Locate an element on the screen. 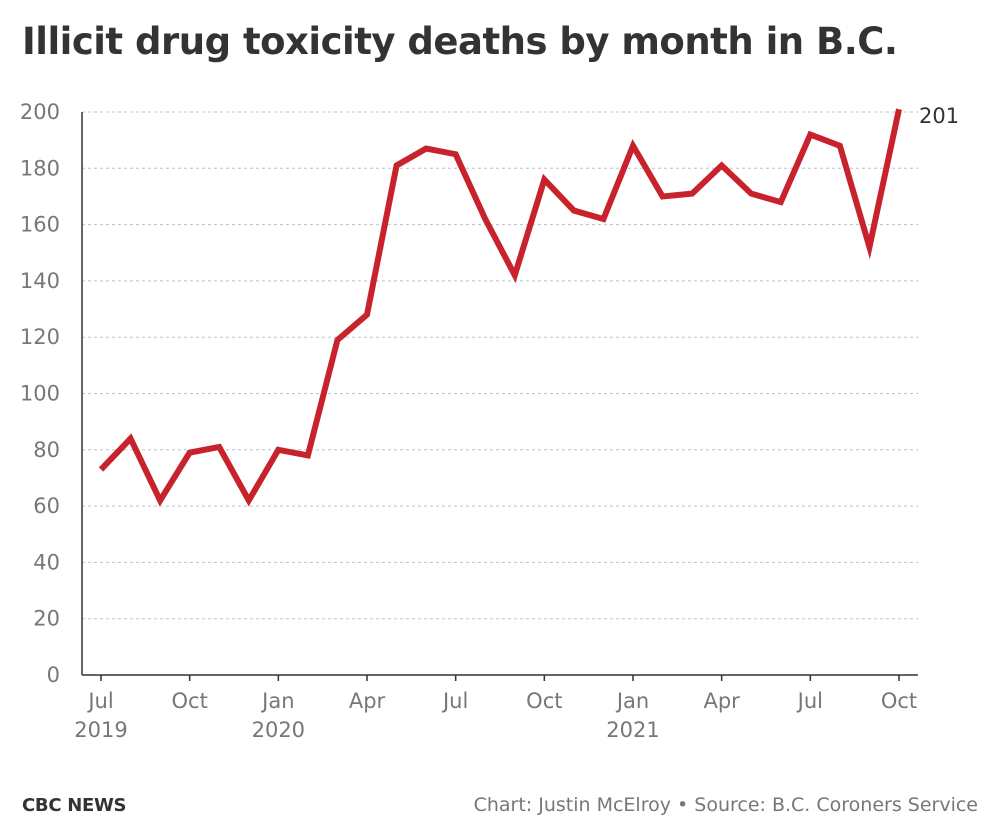  y-tick-label: 40 is located at coordinates (46, 562).